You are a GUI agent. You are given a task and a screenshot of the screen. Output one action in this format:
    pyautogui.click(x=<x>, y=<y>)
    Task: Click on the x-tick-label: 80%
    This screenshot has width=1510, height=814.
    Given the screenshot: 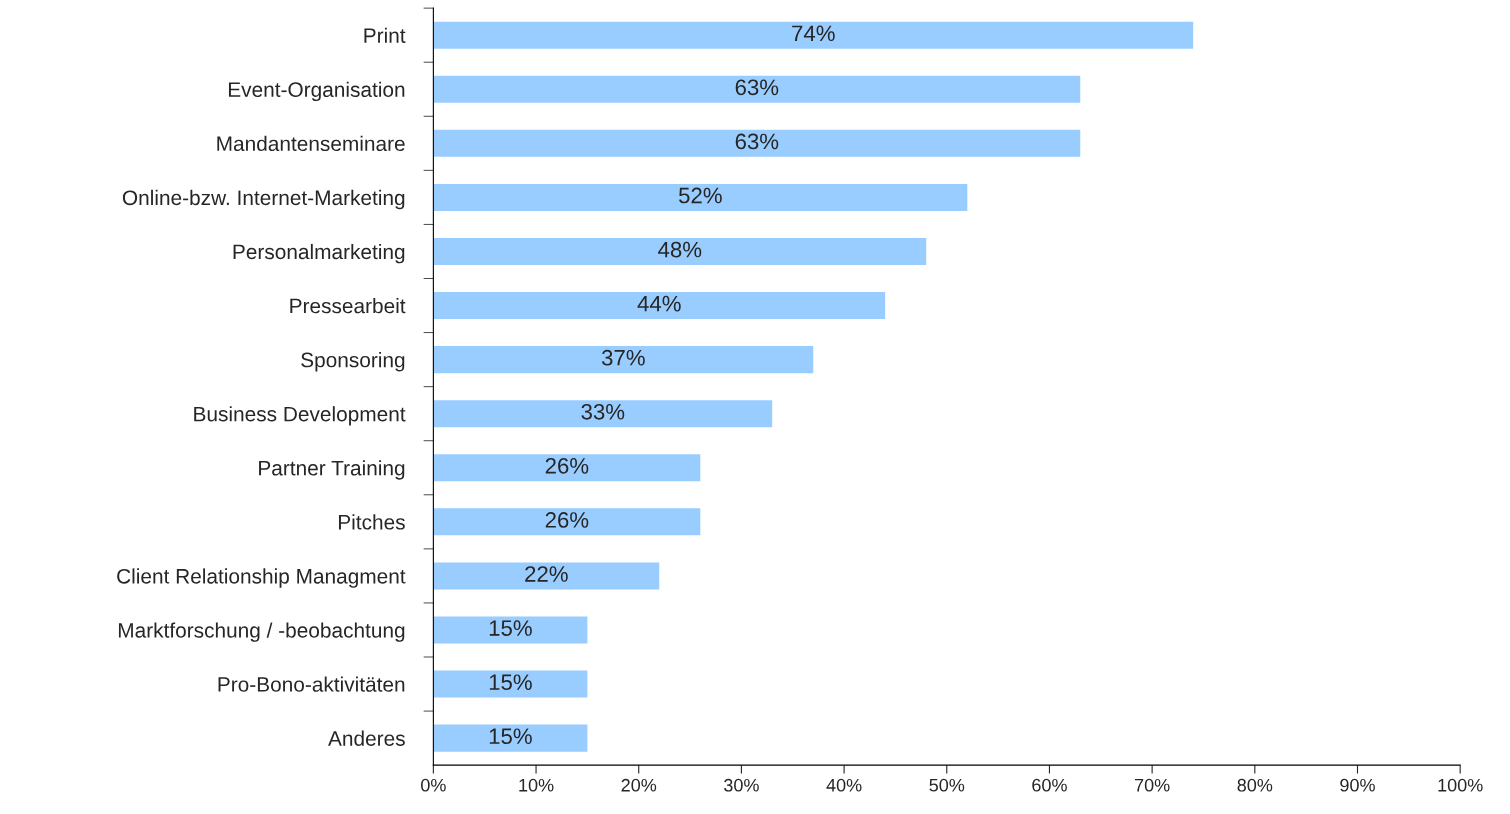 What is the action you would take?
    pyautogui.click(x=1255, y=785)
    